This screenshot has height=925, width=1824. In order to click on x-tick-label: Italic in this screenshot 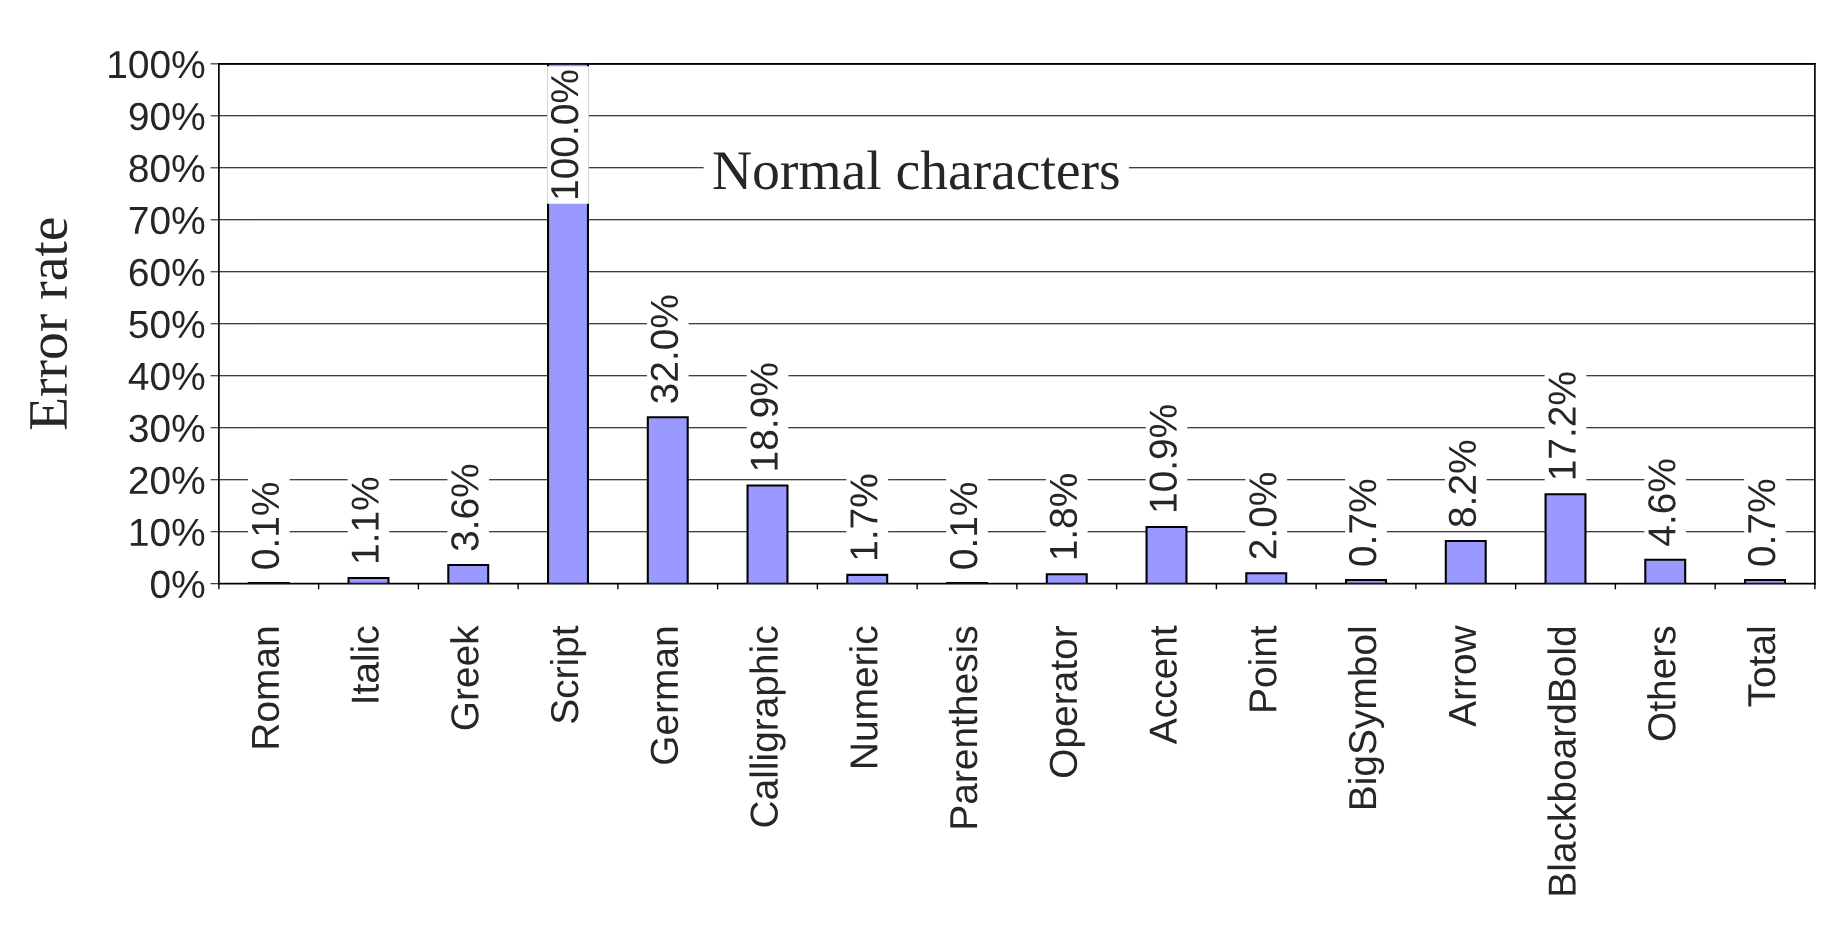, I will do `click(364, 664)`.